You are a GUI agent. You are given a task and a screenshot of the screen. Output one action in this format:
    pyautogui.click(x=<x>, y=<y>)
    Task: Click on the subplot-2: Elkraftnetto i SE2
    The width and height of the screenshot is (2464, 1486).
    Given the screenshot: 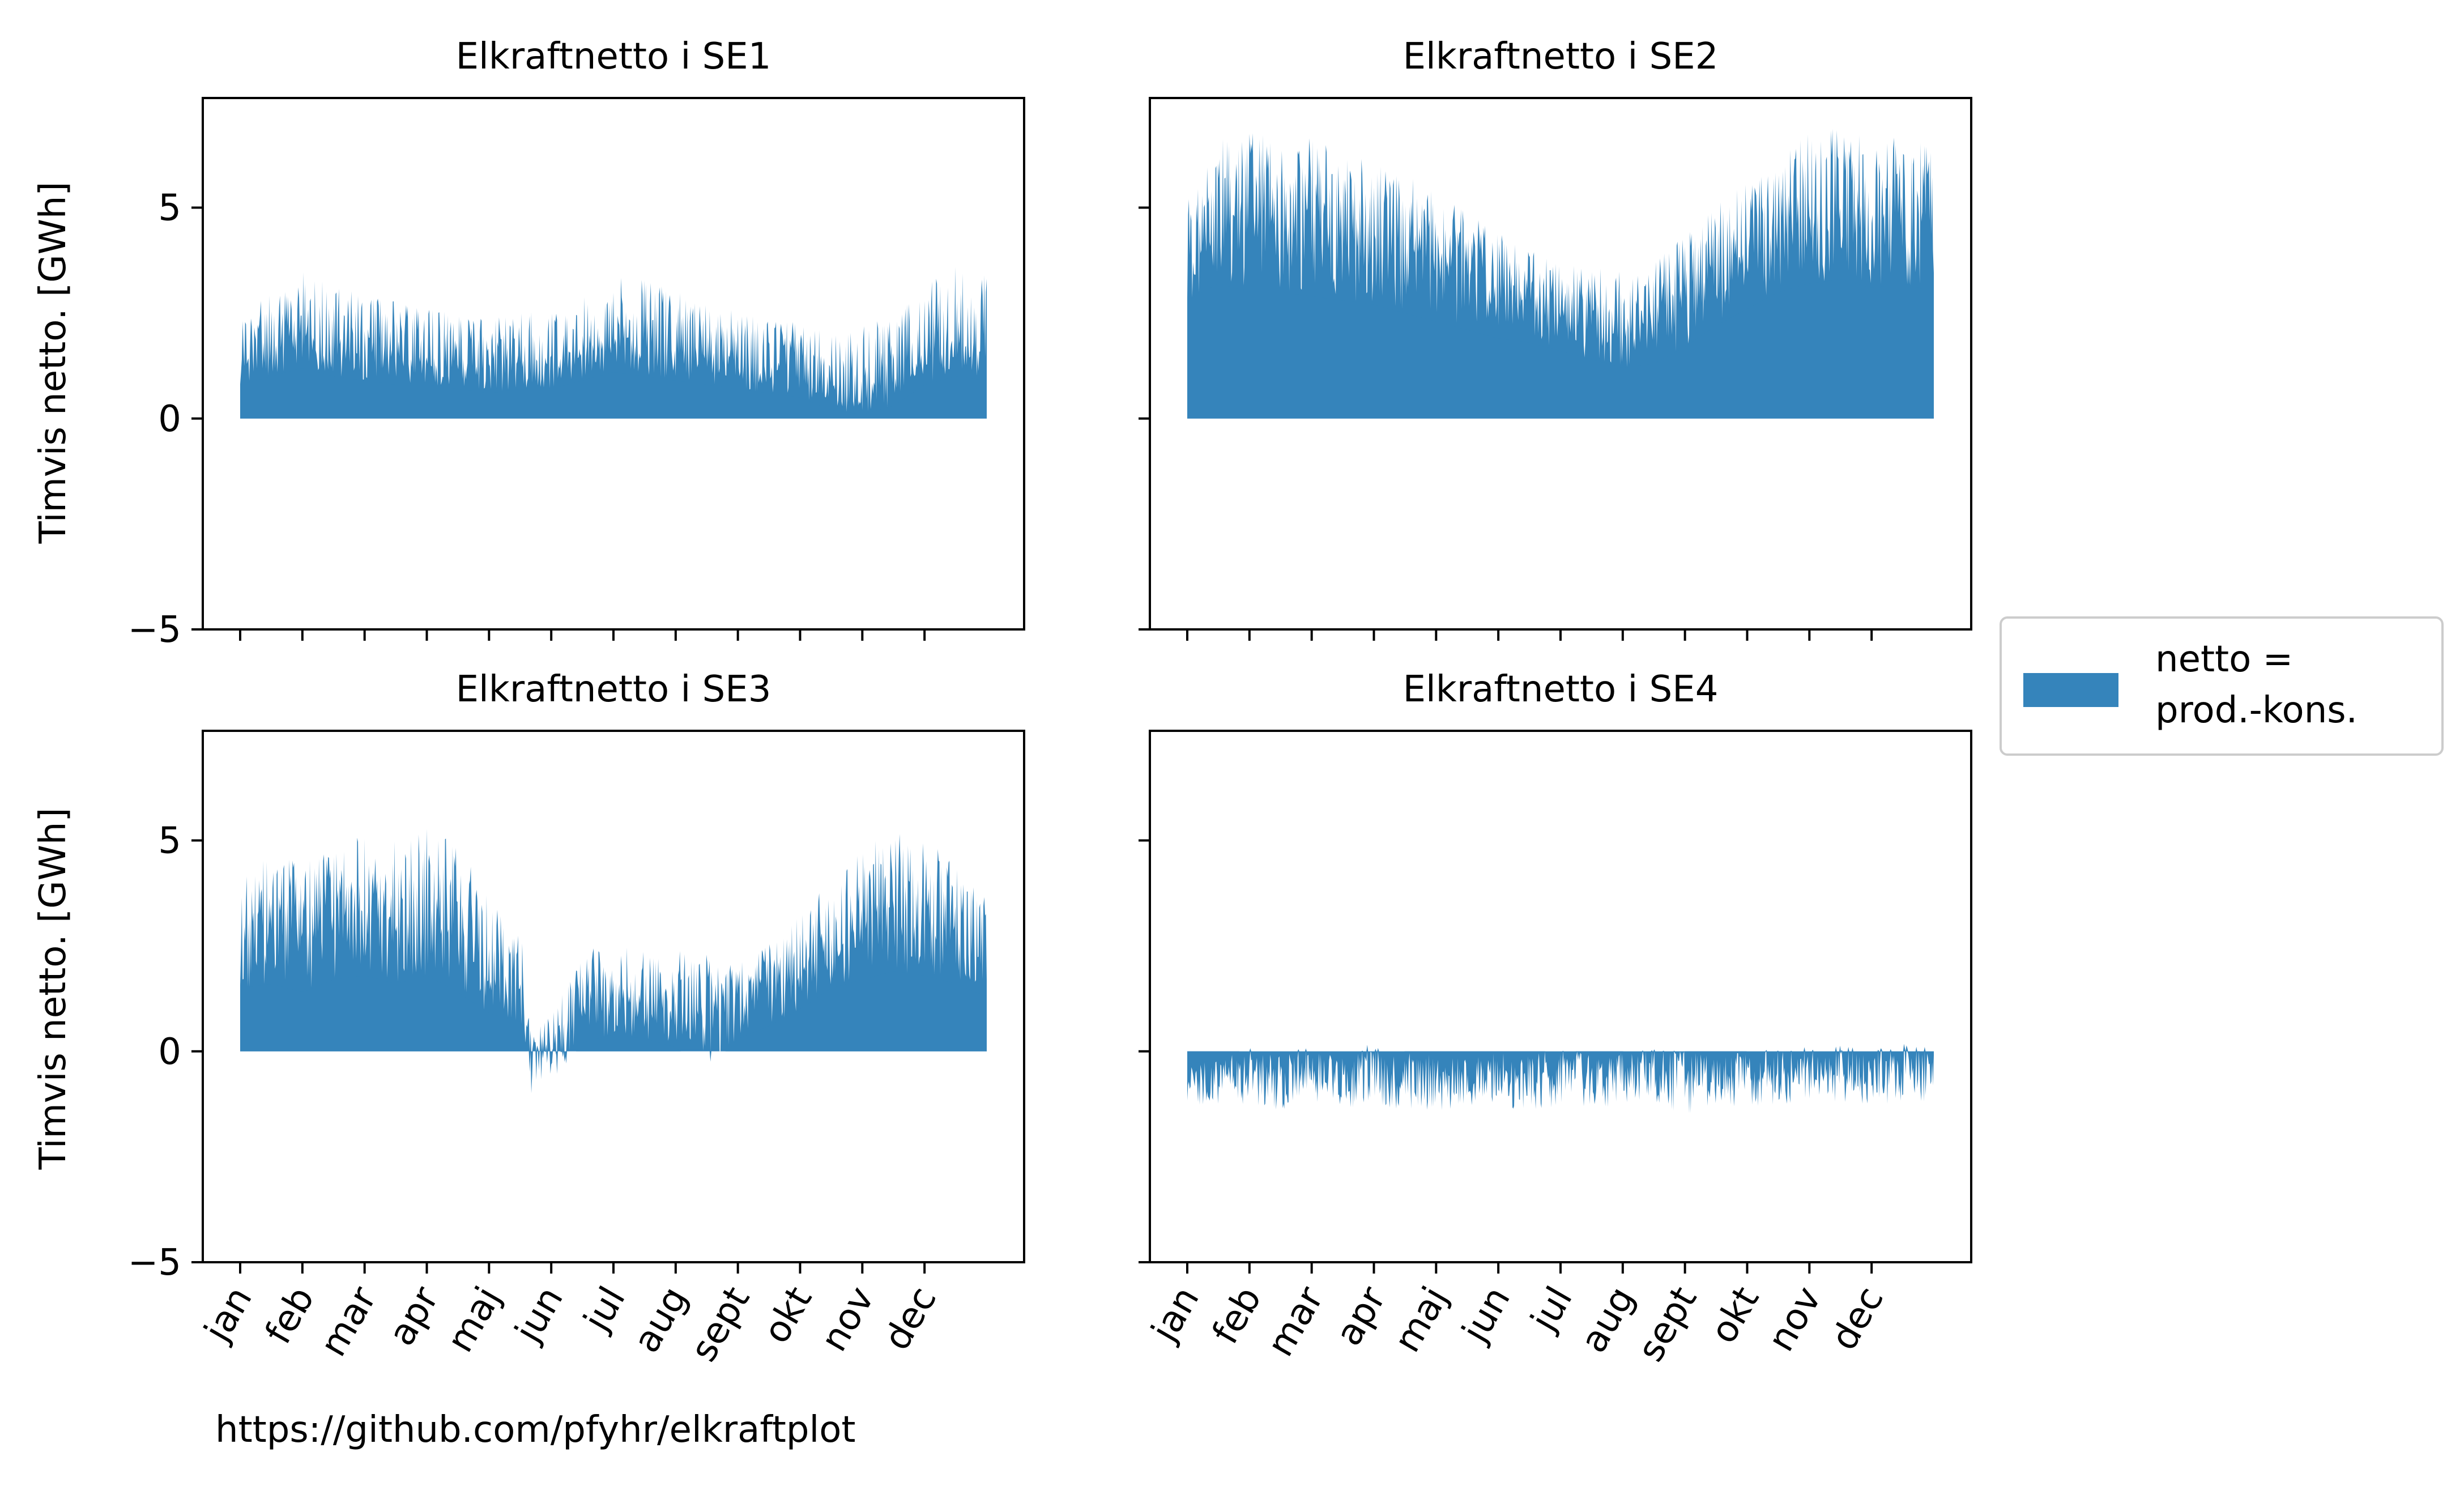 What is the action you would take?
    pyautogui.click(x=1556, y=338)
    